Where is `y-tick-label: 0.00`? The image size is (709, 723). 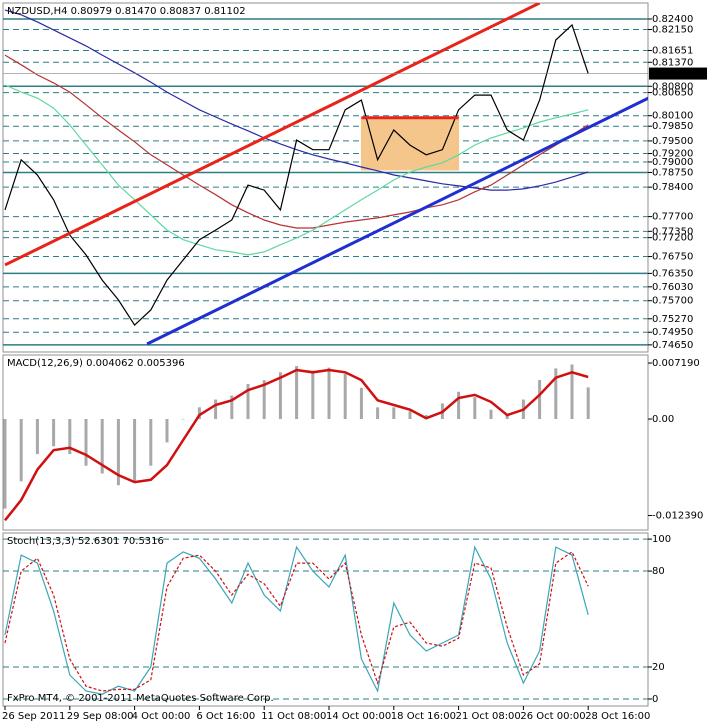
y-tick-label: 0.00 is located at coordinates (663, 419).